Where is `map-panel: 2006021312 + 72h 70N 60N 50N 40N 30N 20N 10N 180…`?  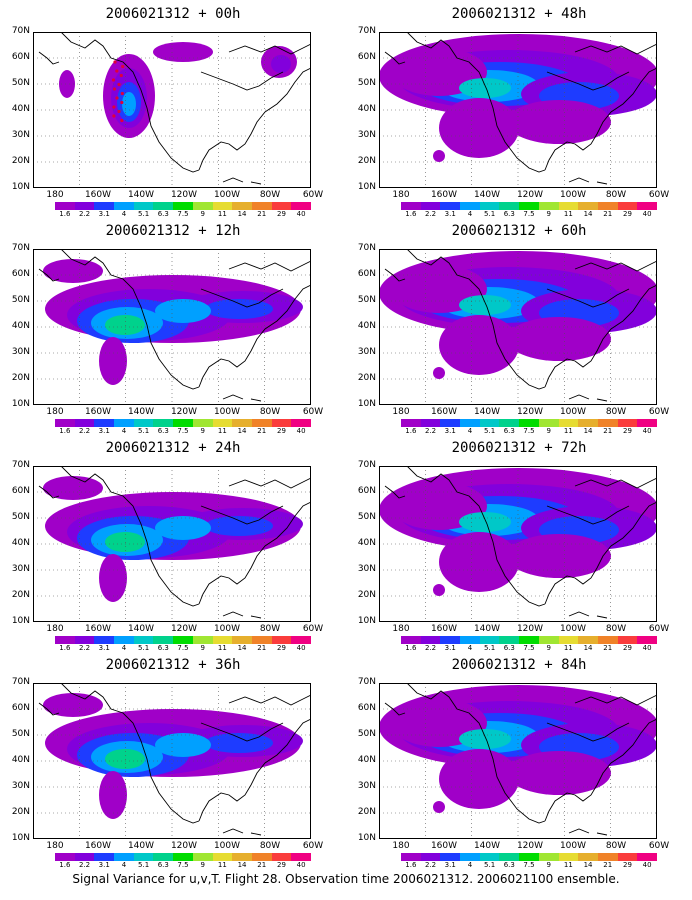 map-panel: 2006021312 + 72h 70N 60N 50N 40N 30N 20N 10N 180… is located at coordinates (519, 543).